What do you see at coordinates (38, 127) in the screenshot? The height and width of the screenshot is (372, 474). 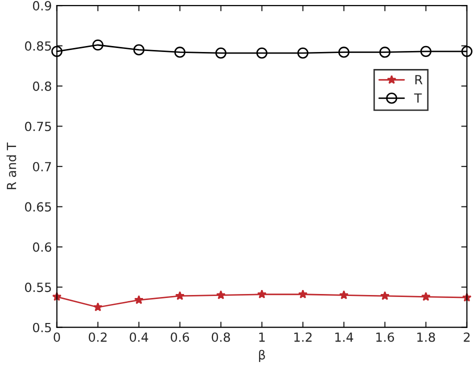 I see `y-tick-label: 0.75` at bounding box center [38, 127].